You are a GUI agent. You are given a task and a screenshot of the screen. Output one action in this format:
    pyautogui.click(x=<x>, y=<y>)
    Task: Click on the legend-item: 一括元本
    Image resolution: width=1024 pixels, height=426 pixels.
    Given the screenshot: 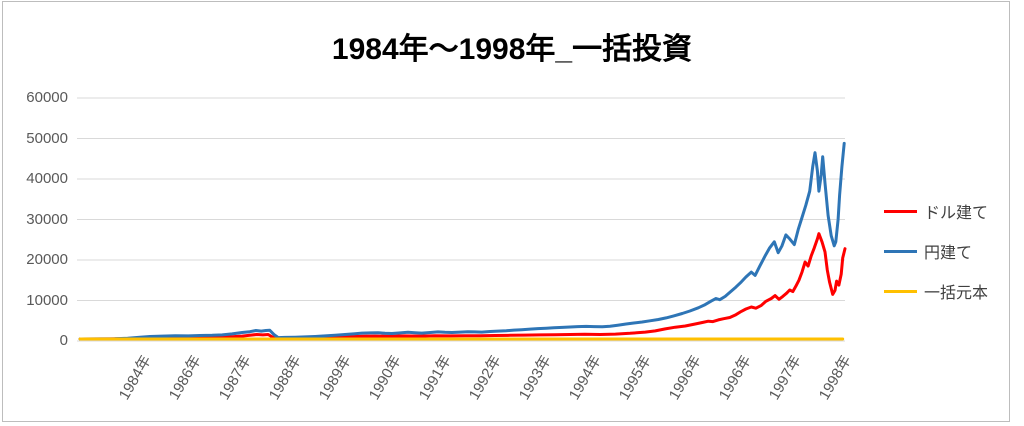 What is the action you would take?
    pyautogui.click(x=936, y=291)
    